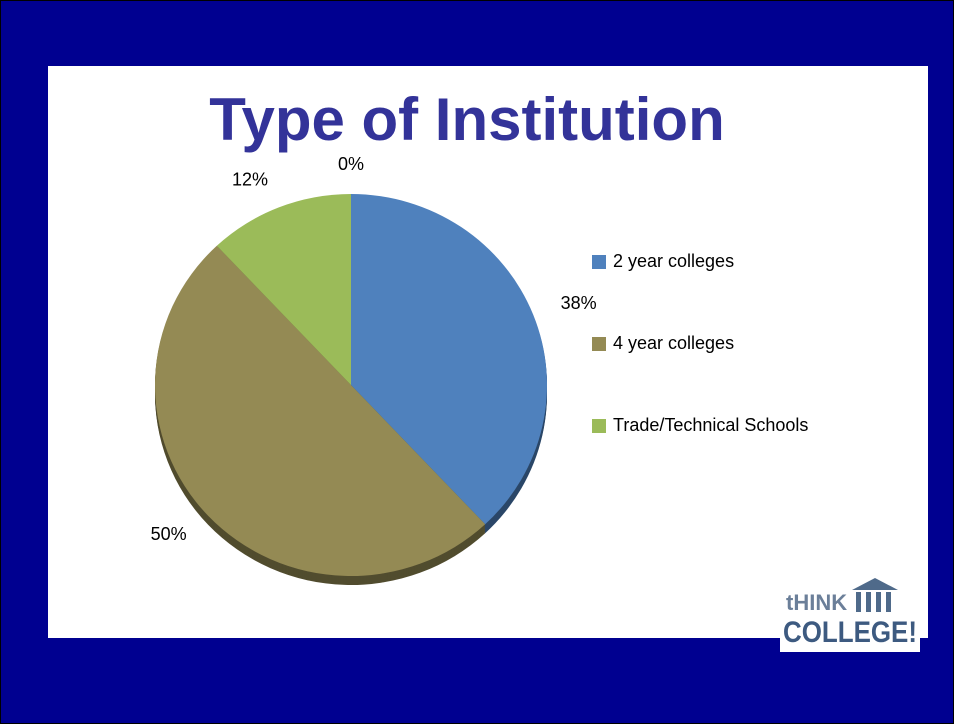 The image size is (954, 724). What do you see at coordinates (351, 164) in the screenshot?
I see `data-label: 0%` at bounding box center [351, 164].